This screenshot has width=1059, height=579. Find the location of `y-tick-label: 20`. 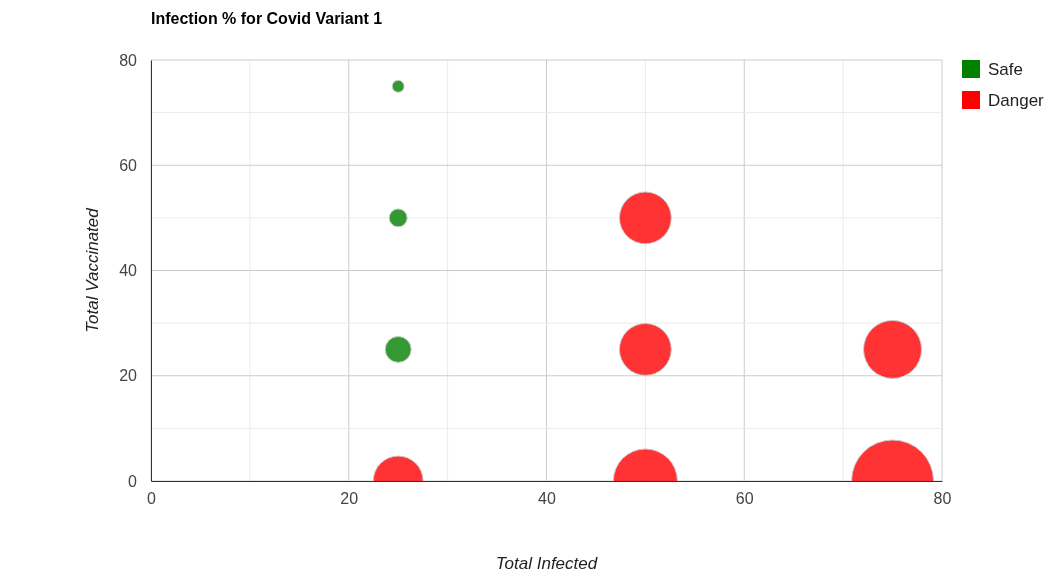

y-tick-label: 20 is located at coordinates (128, 376).